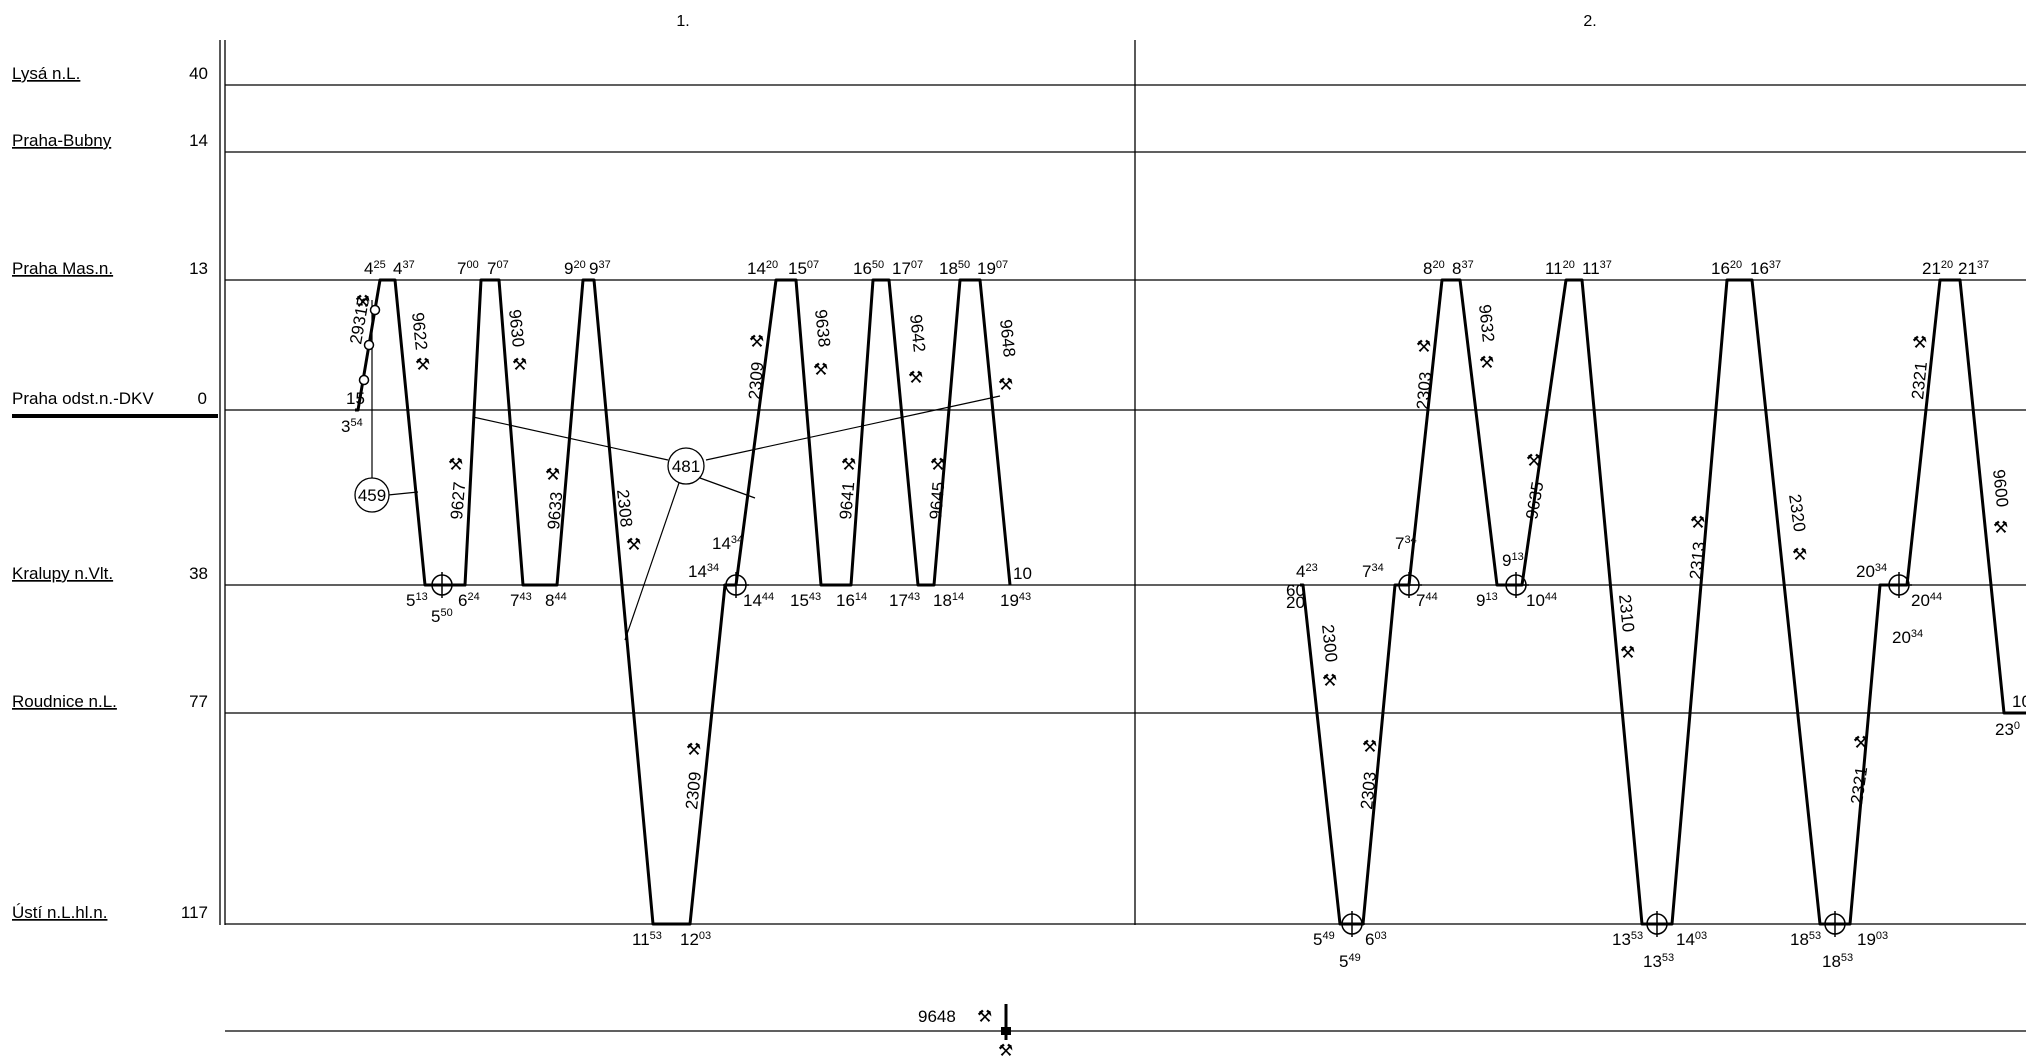 Image resolution: width=2026 pixels, height=1058 pixels. Describe the element at coordinates (686, 466) in the screenshot. I see `circled-label-481: 481` at that location.